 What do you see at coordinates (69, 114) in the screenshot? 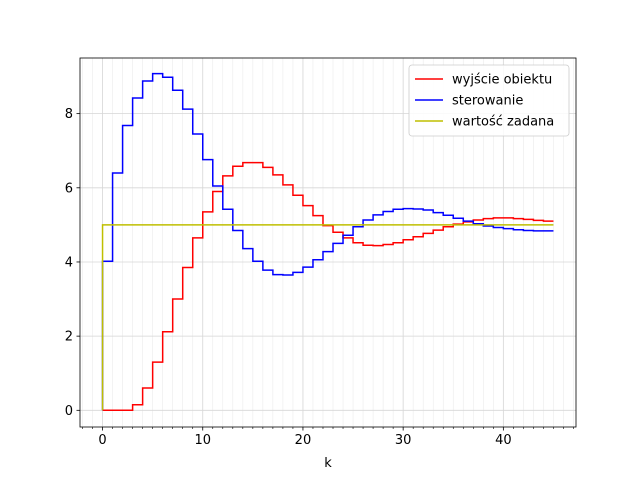
I see `y-tick-label: 8` at bounding box center [69, 114].